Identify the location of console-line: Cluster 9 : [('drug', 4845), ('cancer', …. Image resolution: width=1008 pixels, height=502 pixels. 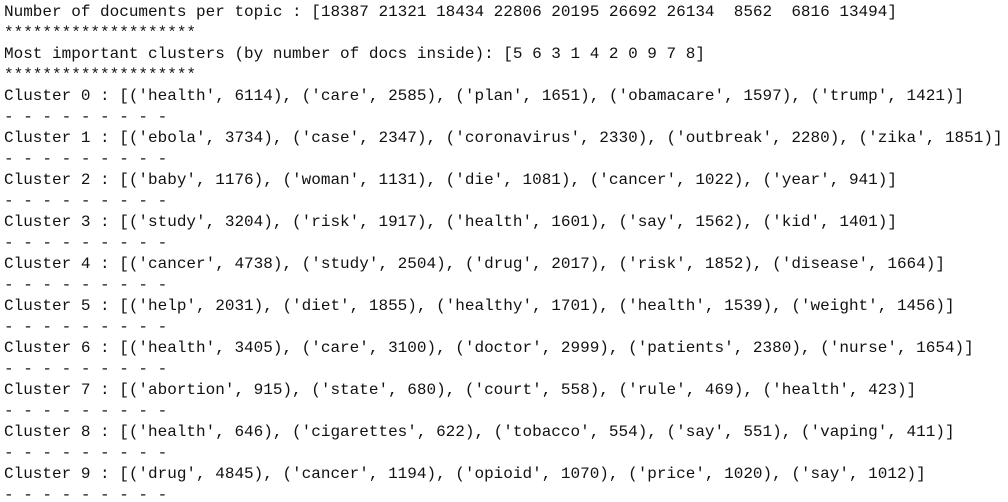
(465, 474).